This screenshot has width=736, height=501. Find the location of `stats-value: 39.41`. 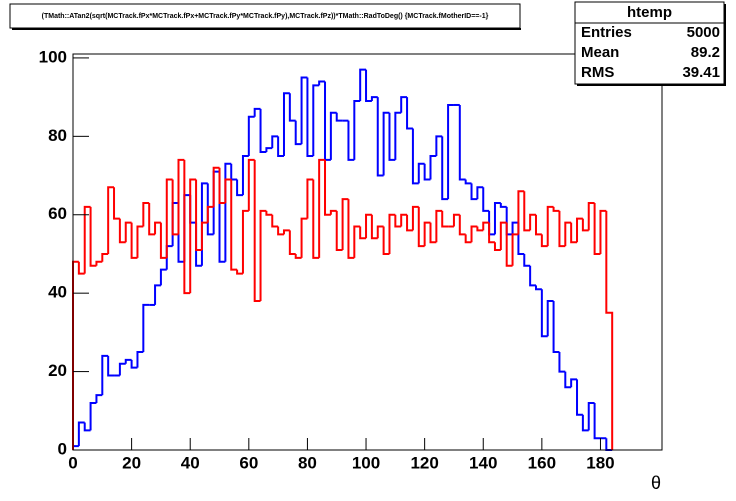

stats-value: 39.41 is located at coordinates (701, 72).